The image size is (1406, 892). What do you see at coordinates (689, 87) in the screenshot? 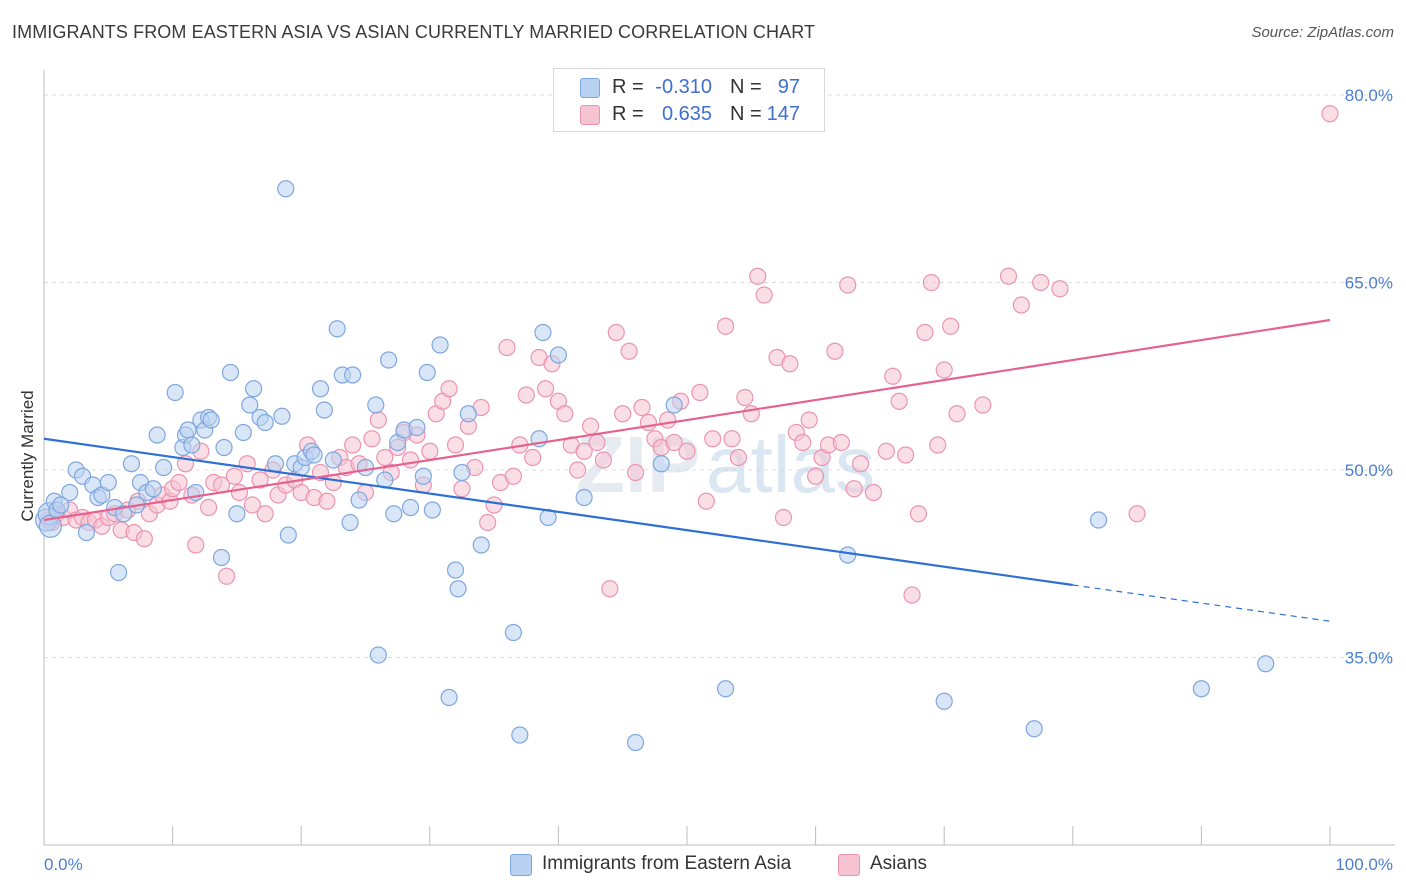
I see `legend-row-immigrants: R = -0.310 N = 97` at bounding box center [689, 87].